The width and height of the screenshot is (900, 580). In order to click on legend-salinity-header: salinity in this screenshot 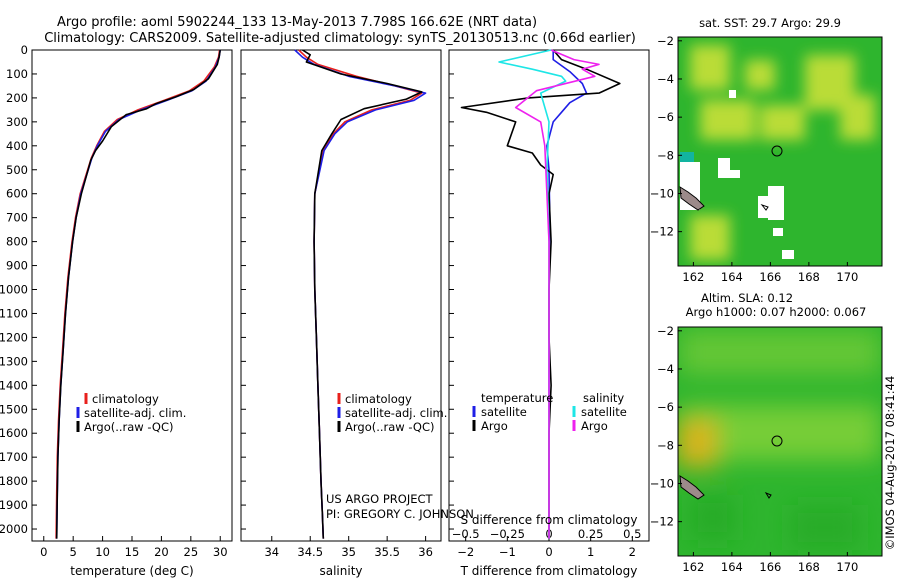, I will do `click(603, 398)`.